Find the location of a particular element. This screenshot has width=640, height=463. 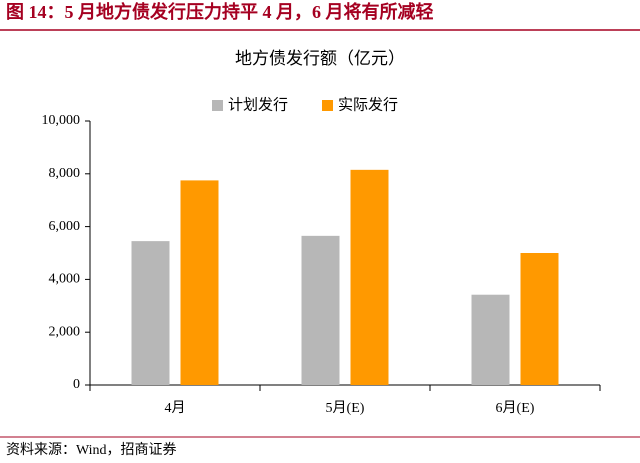

legend-label: 实际发行 is located at coordinates (368, 104).